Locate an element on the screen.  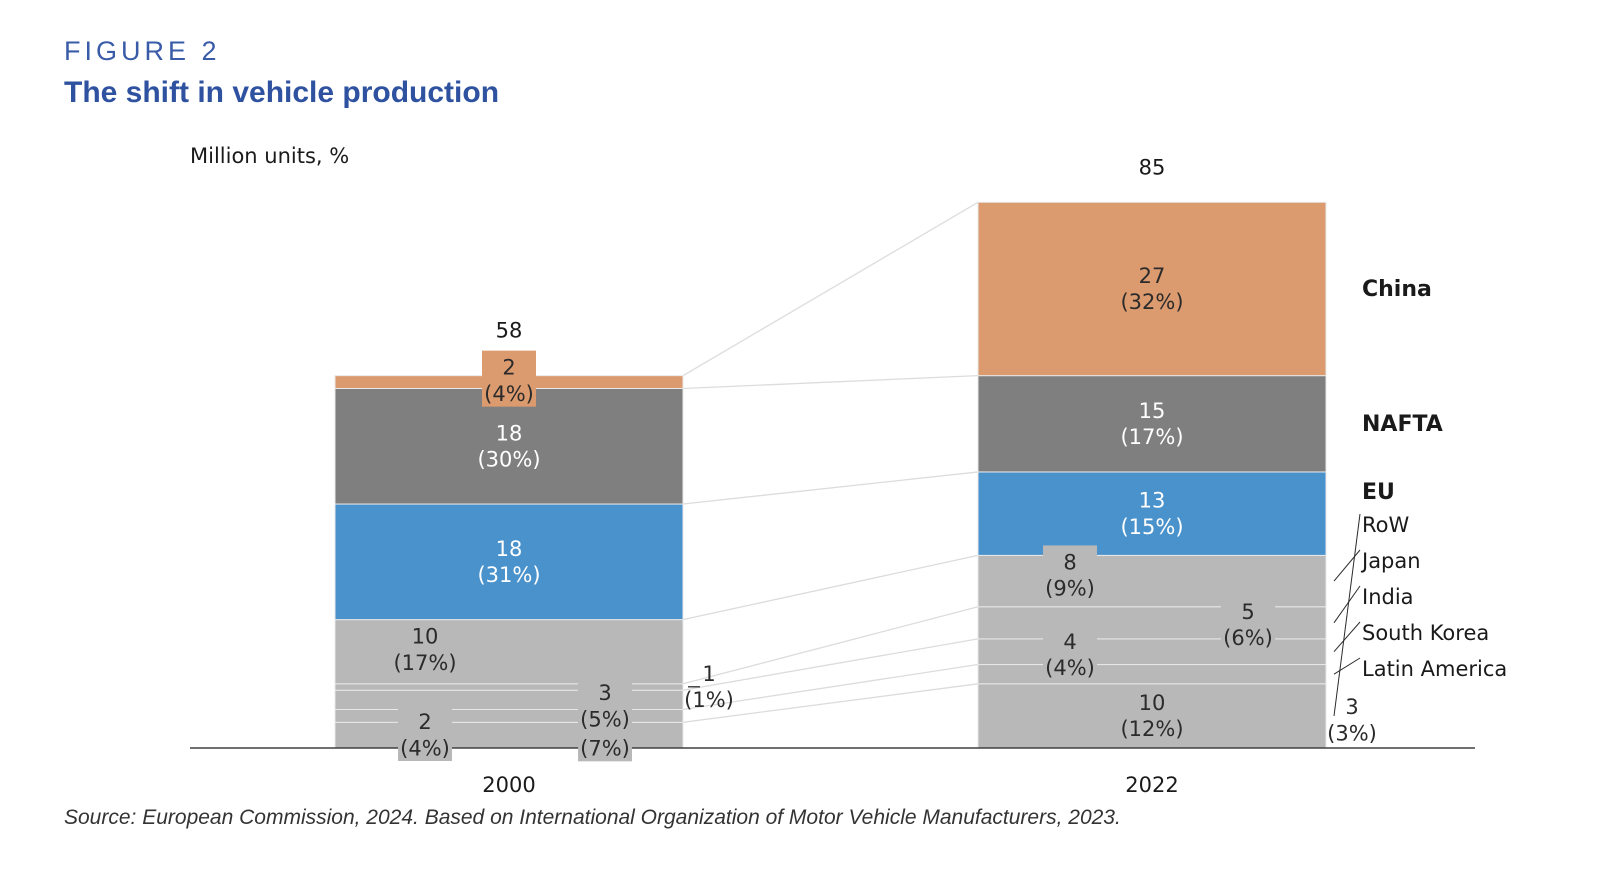
data-label-2000-japan: 10 (17%) is located at coordinates (424, 650).